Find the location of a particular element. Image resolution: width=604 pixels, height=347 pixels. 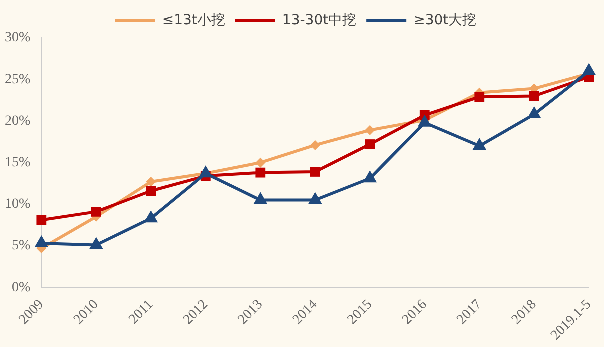

y-tick-label: 5% is located at coordinates (21, 246).